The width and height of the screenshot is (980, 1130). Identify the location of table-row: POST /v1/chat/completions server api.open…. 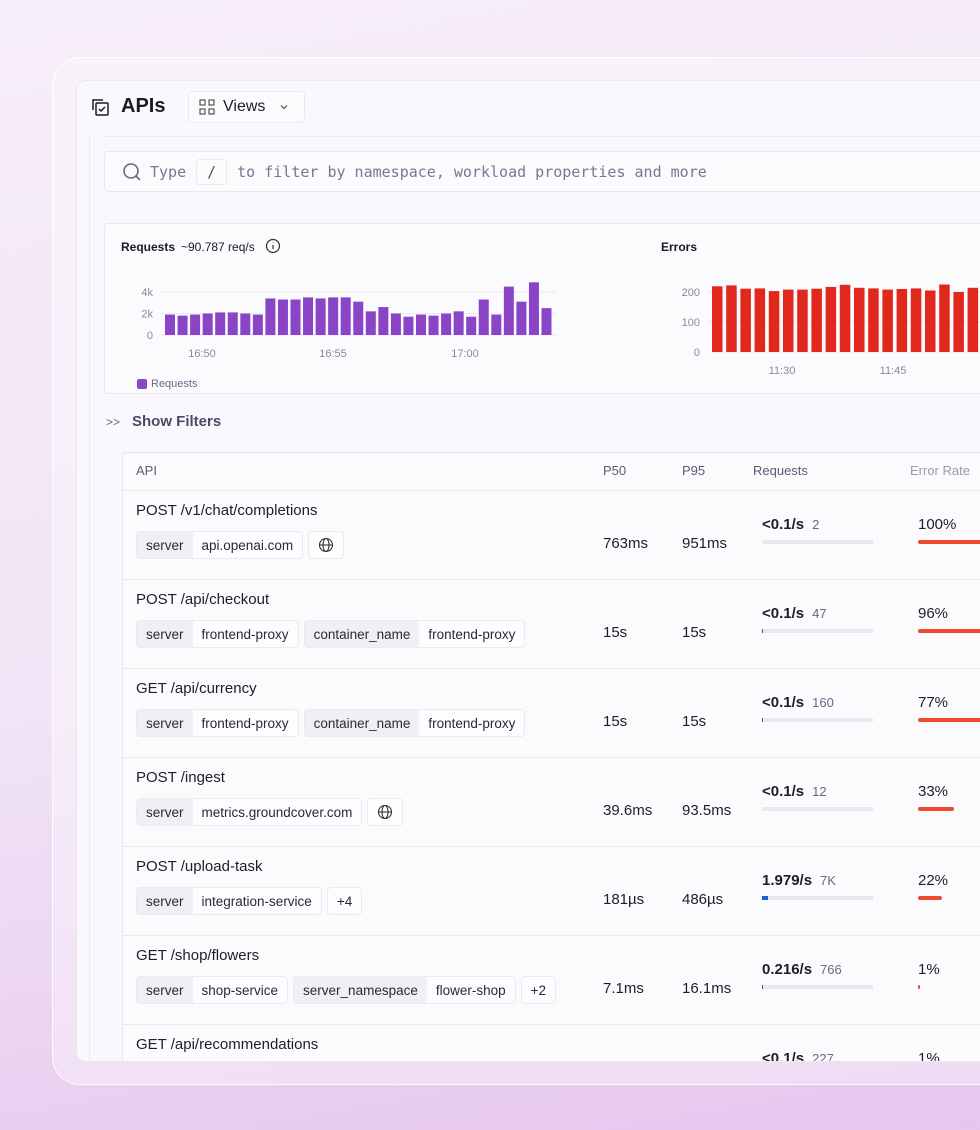
(551, 534).